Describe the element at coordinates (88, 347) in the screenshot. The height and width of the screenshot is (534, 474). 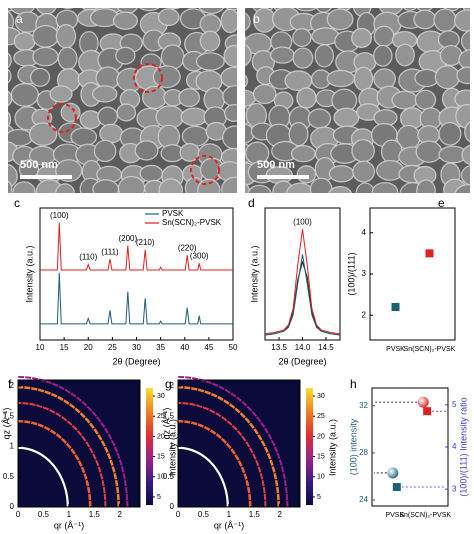
I see `x-tick-label: 20` at that location.